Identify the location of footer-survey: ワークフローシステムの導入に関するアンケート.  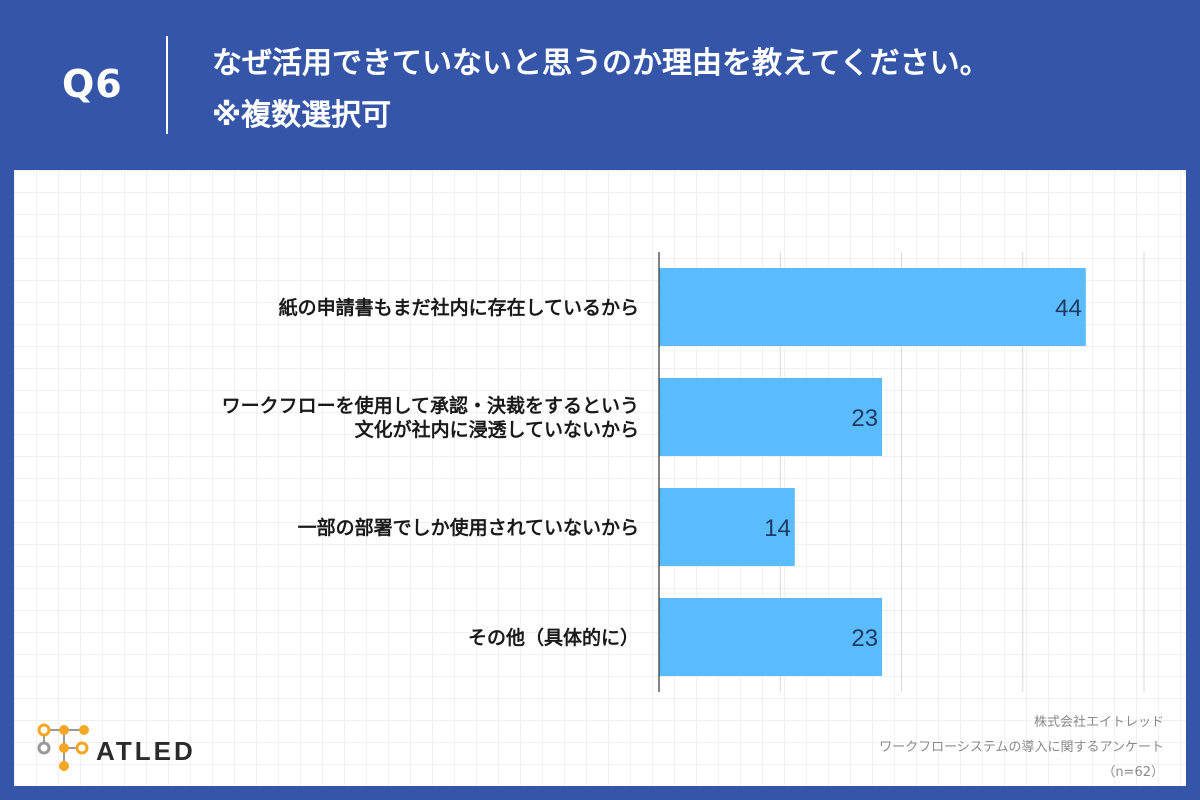
(1021, 747).